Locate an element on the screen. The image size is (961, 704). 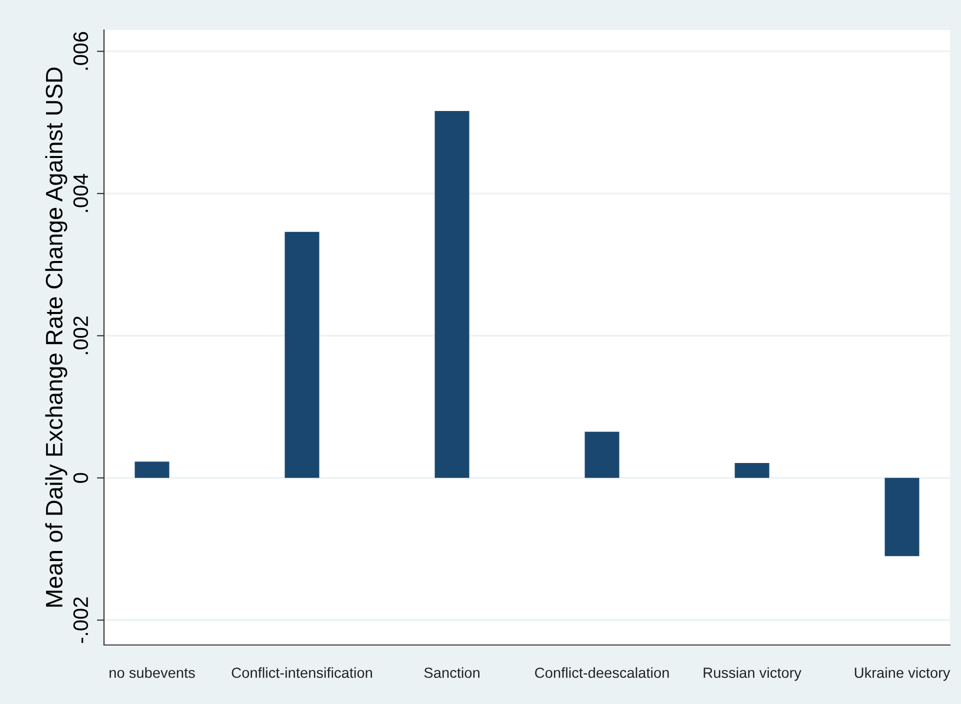
y-tick-label: .004 is located at coordinates (80, 193).